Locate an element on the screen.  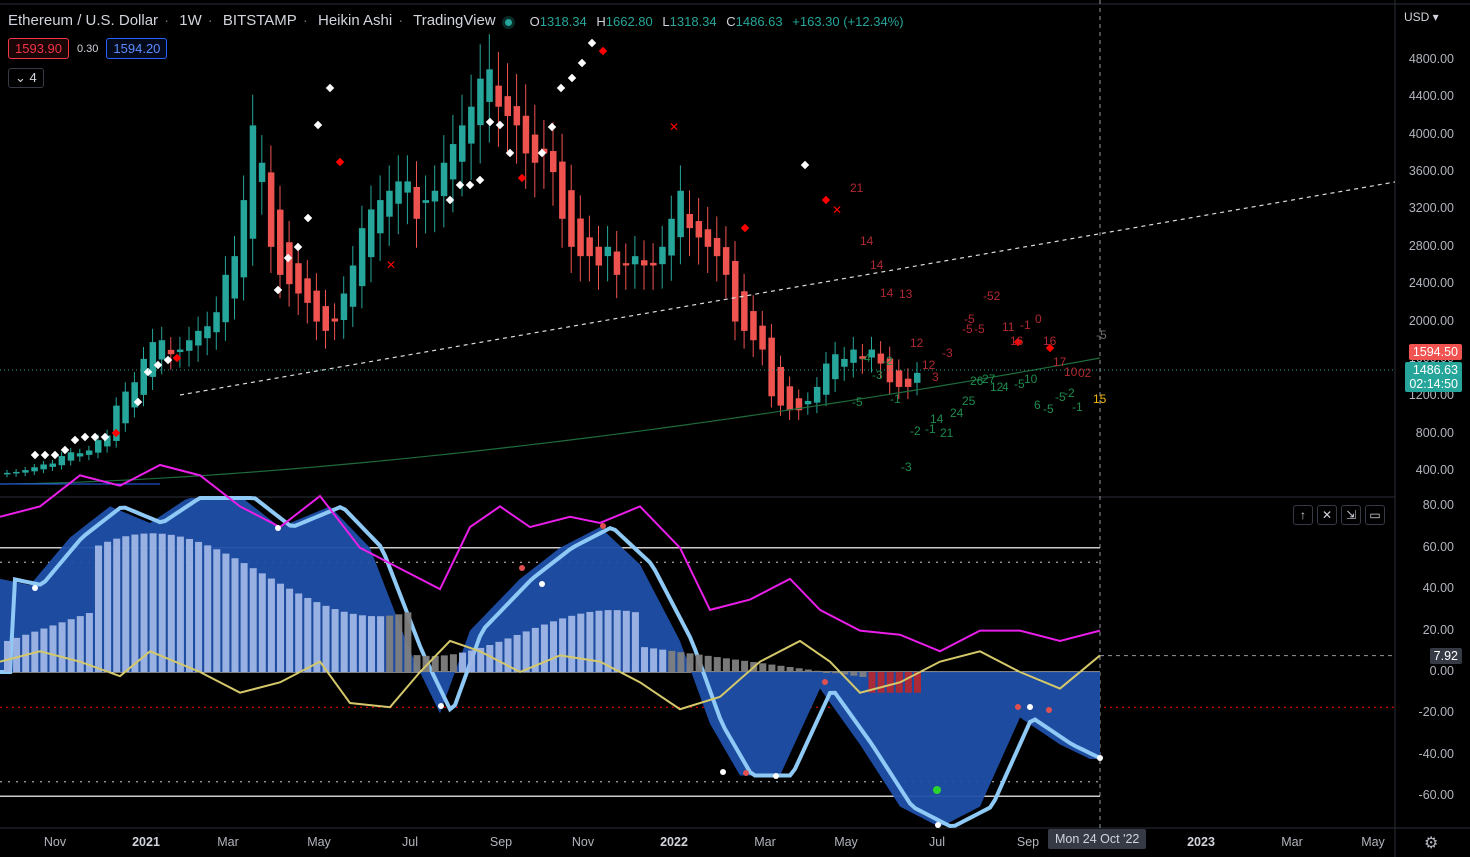
close-icon: ✕ is located at coordinates (1327, 515).